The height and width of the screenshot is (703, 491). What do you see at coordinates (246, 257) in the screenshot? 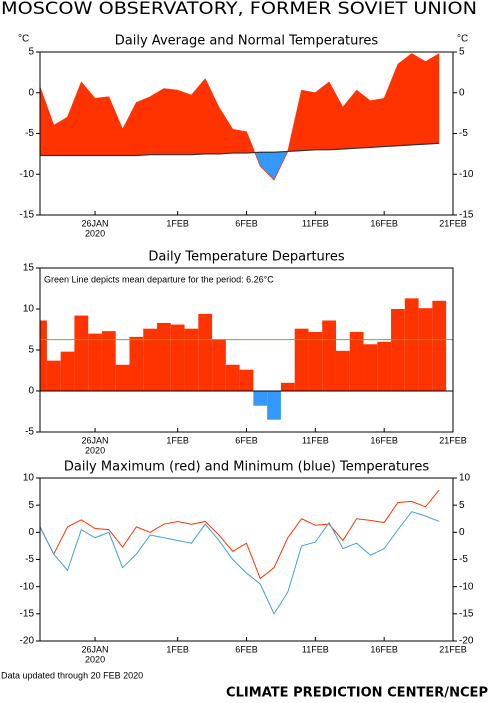
I see `chart-title: Daily Temperature Departures` at bounding box center [246, 257].